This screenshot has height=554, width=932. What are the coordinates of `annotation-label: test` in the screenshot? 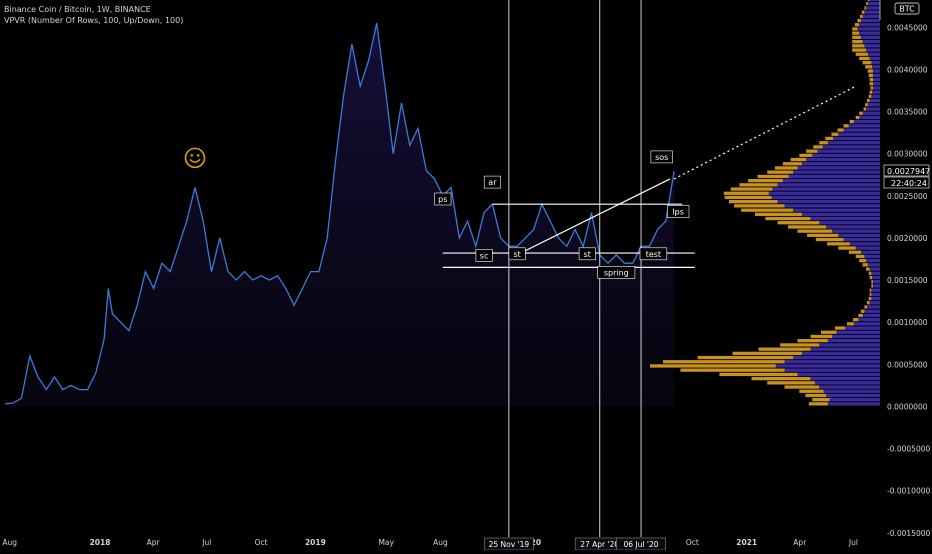 It's located at (653, 254).